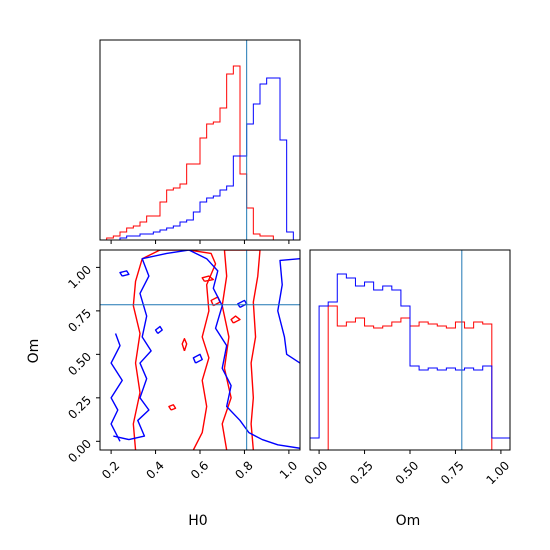  What do you see at coordinates (197, 521) in the screenshot?
I see `xlabel-H0: H0` at bounding box center [197, 521].